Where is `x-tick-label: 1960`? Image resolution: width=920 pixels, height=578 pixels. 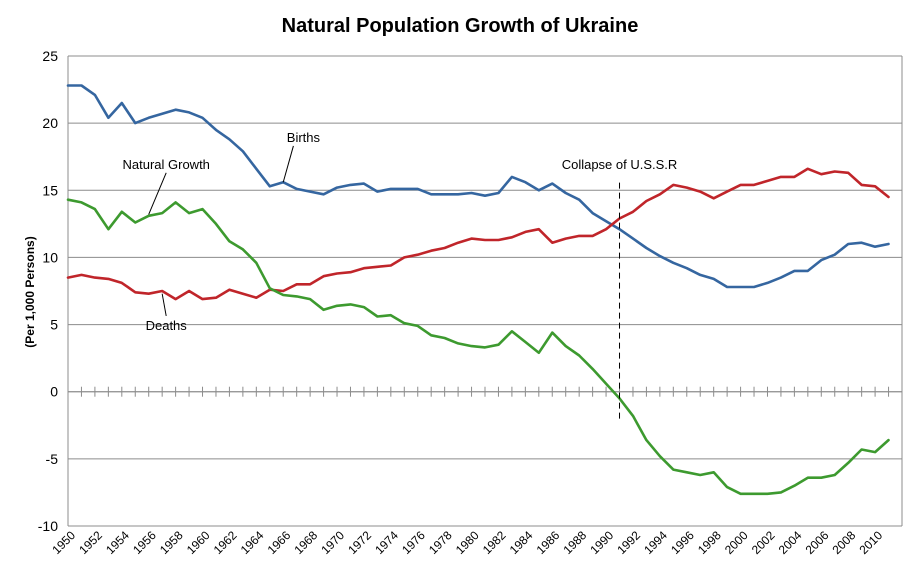 x-tick-label: 1960 is located at coordinates (198, 542).